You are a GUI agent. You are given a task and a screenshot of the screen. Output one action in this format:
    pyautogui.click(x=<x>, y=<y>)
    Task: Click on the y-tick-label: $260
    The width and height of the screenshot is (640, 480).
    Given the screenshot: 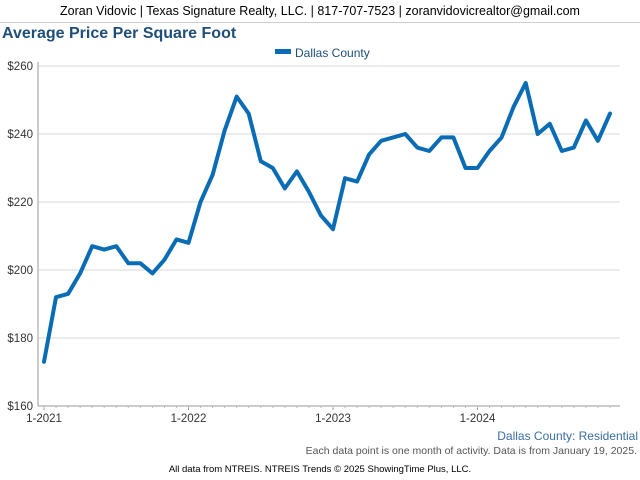 What is the action you would take?
    pyautogui.click(x=20, y=67)
    